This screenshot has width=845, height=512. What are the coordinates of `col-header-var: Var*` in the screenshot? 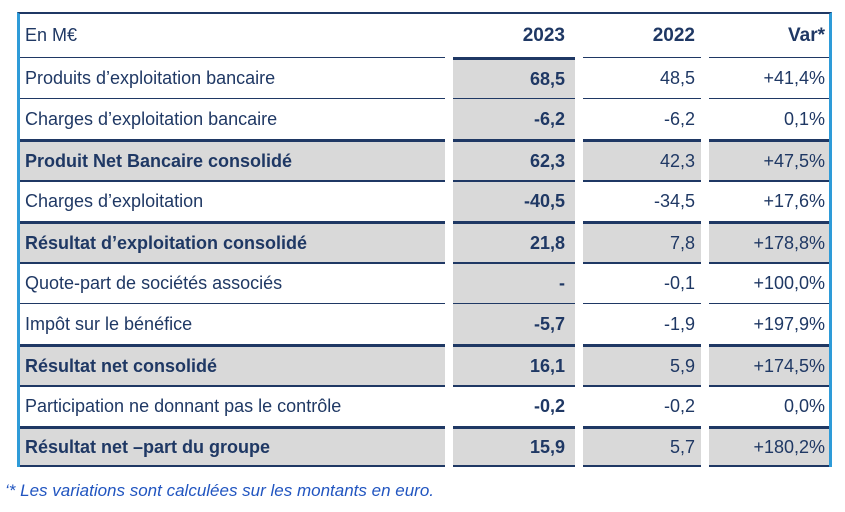 It's located at (769, 35).